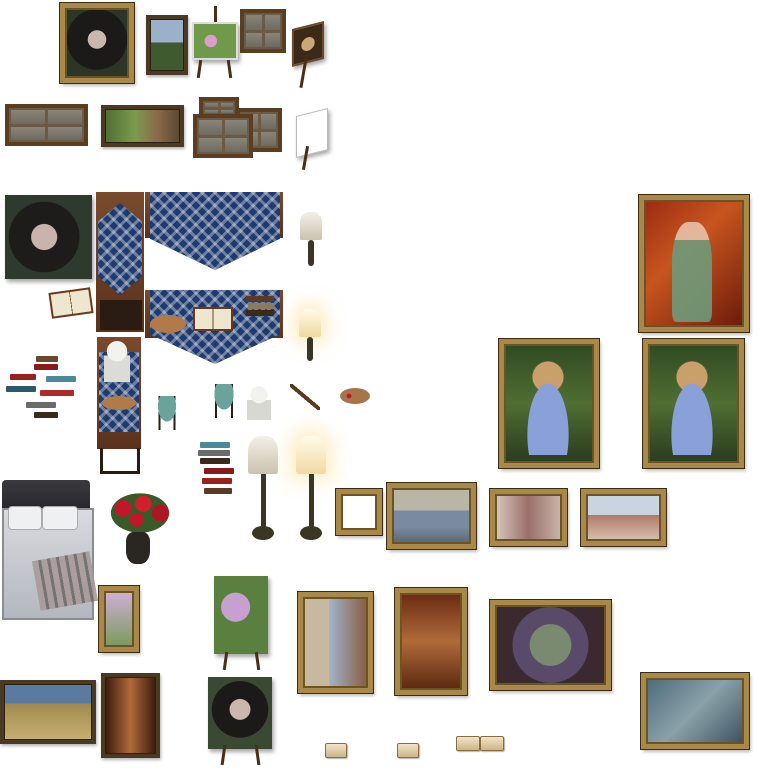  Describe the element at coordinates (263, 533) in the screenshot. I see `floor-lamp-base` at that location.